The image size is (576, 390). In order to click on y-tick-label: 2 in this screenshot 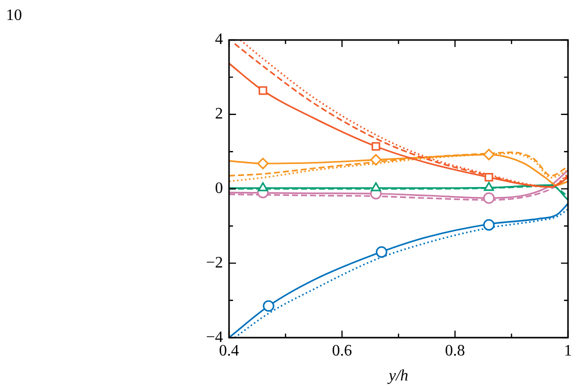, I will do `click(219, 114)`.